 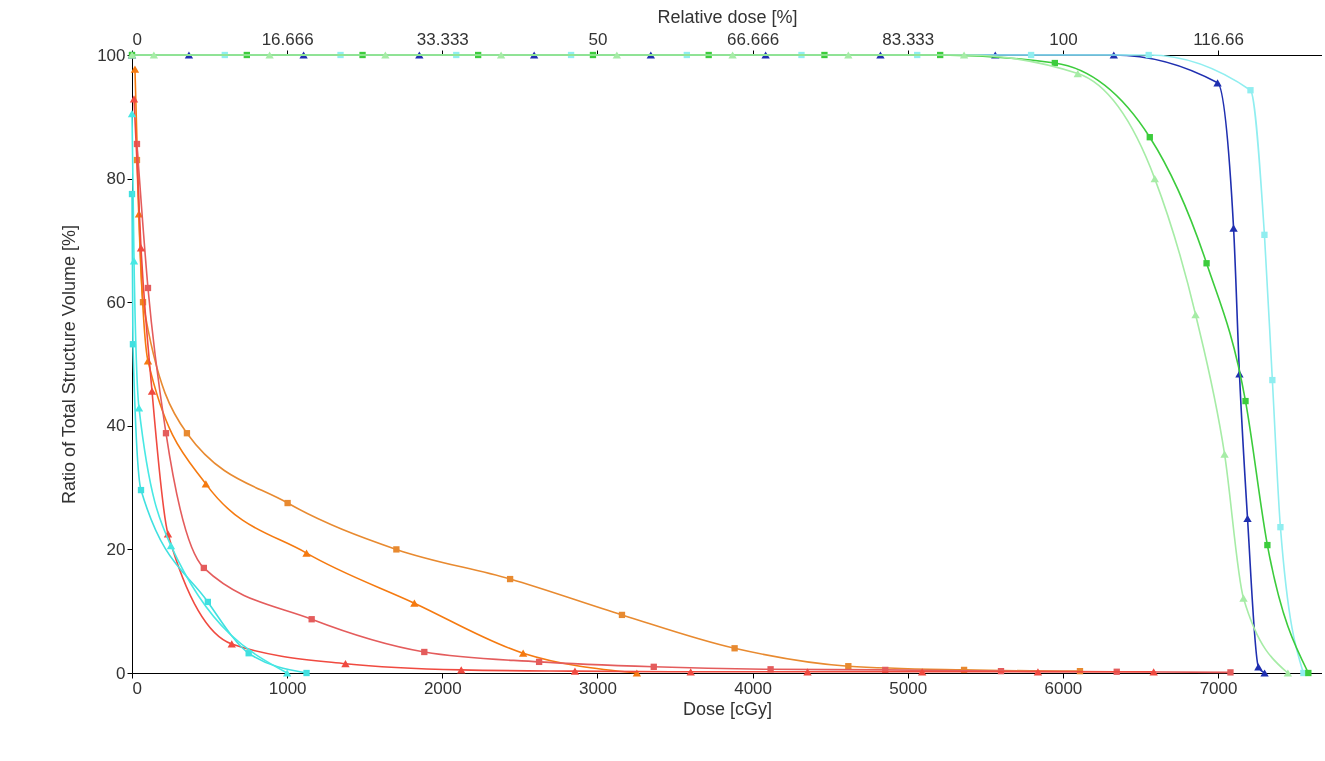 I want to click on y-tick-label: 100, so click(x=111, y=55).